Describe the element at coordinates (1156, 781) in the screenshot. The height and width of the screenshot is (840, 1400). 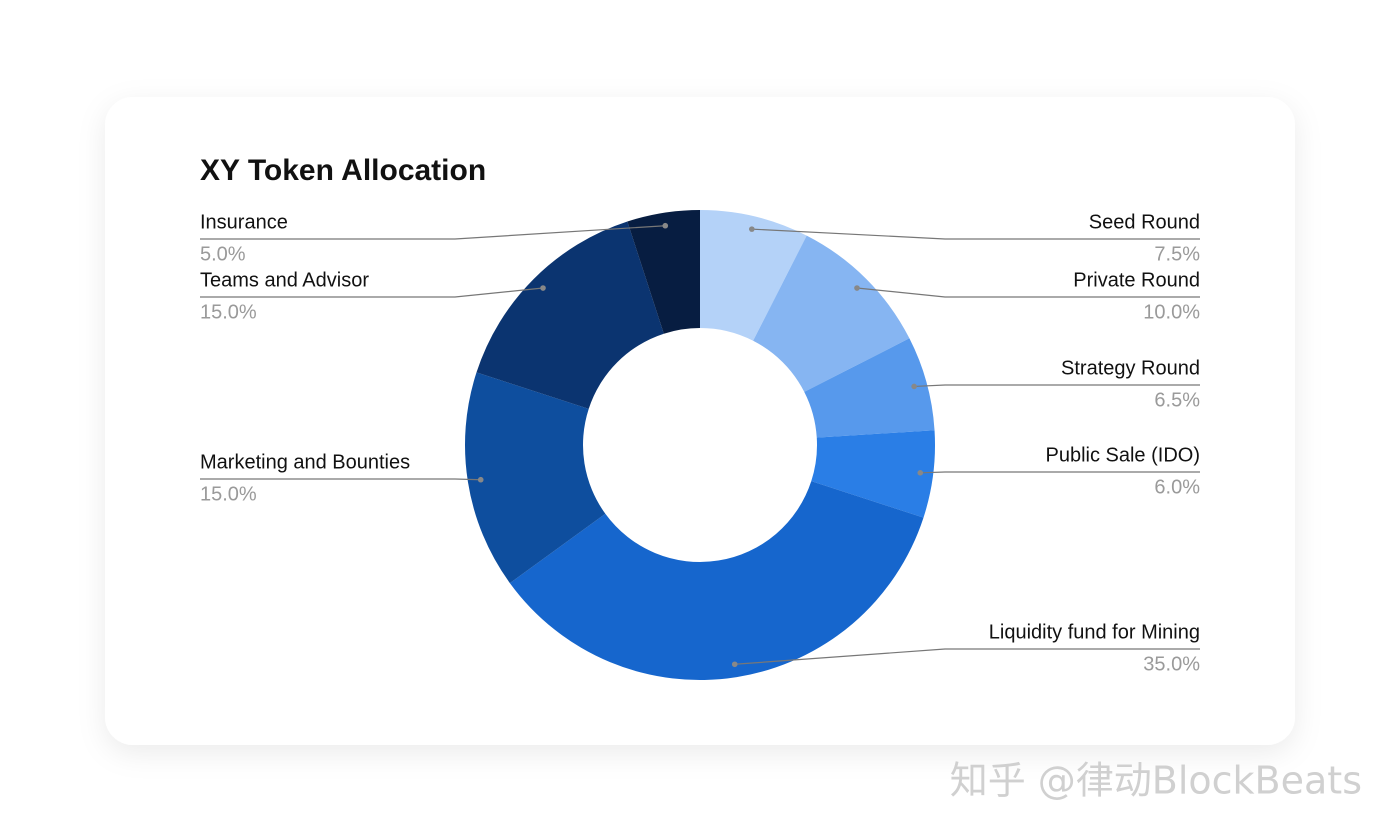
I see `watermark: 知乎 @律动BlockBeats` at that location.